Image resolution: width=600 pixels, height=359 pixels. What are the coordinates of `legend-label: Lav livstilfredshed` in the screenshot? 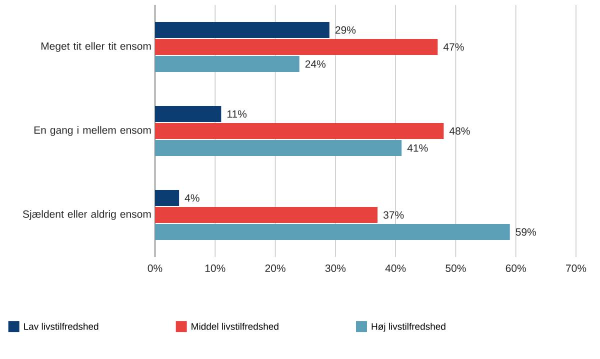 It's located at (61, 326).